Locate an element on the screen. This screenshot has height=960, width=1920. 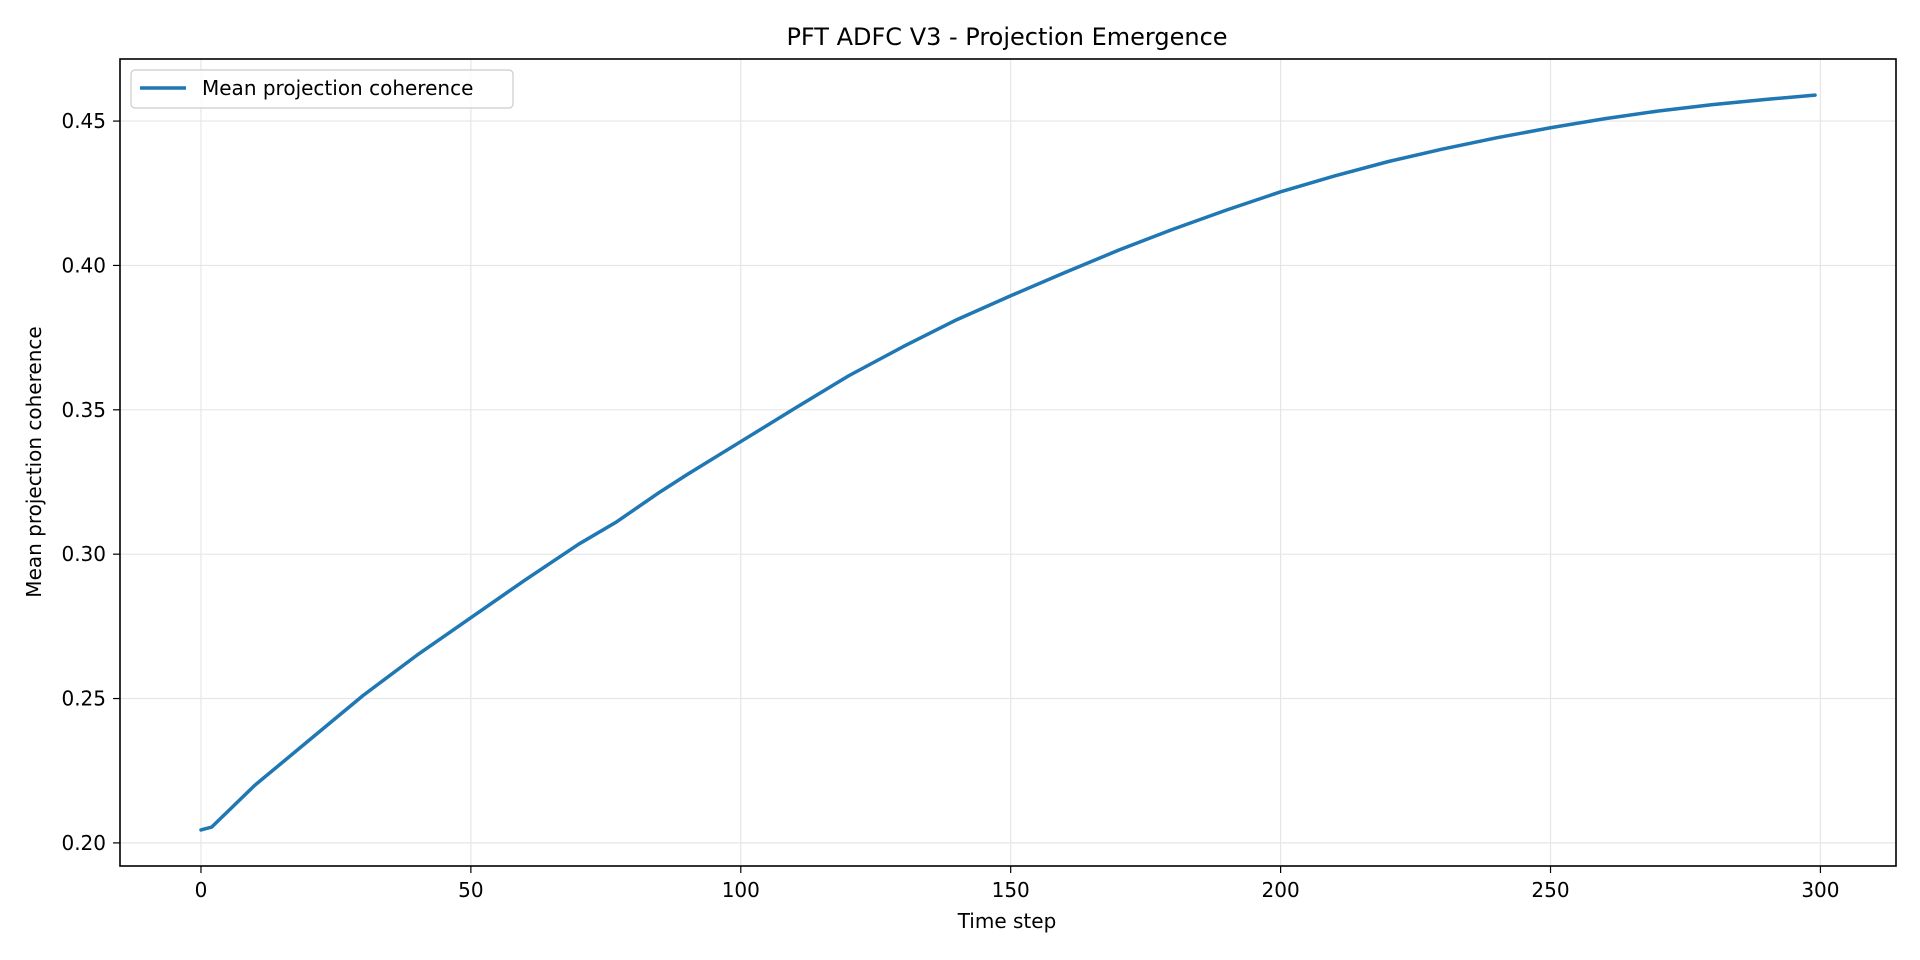
x-tick-label: 300 is located at coordinates (1820, 890).